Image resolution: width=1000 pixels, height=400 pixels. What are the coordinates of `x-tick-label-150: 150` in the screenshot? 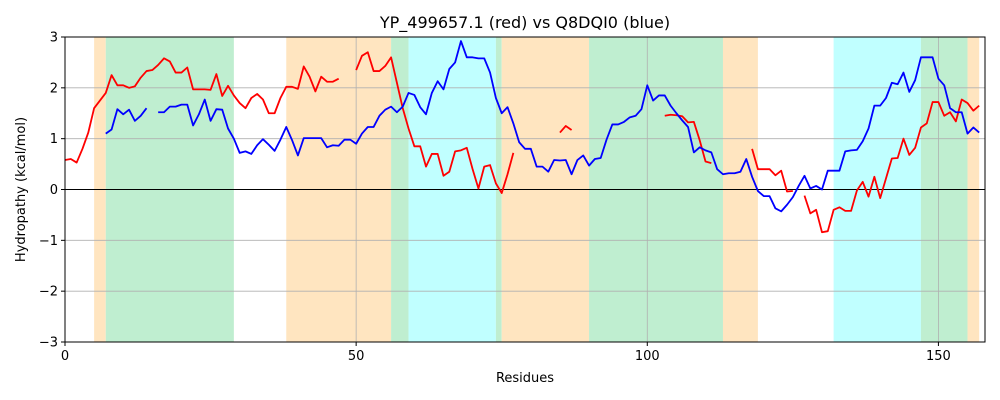 It's located at (938, 356).